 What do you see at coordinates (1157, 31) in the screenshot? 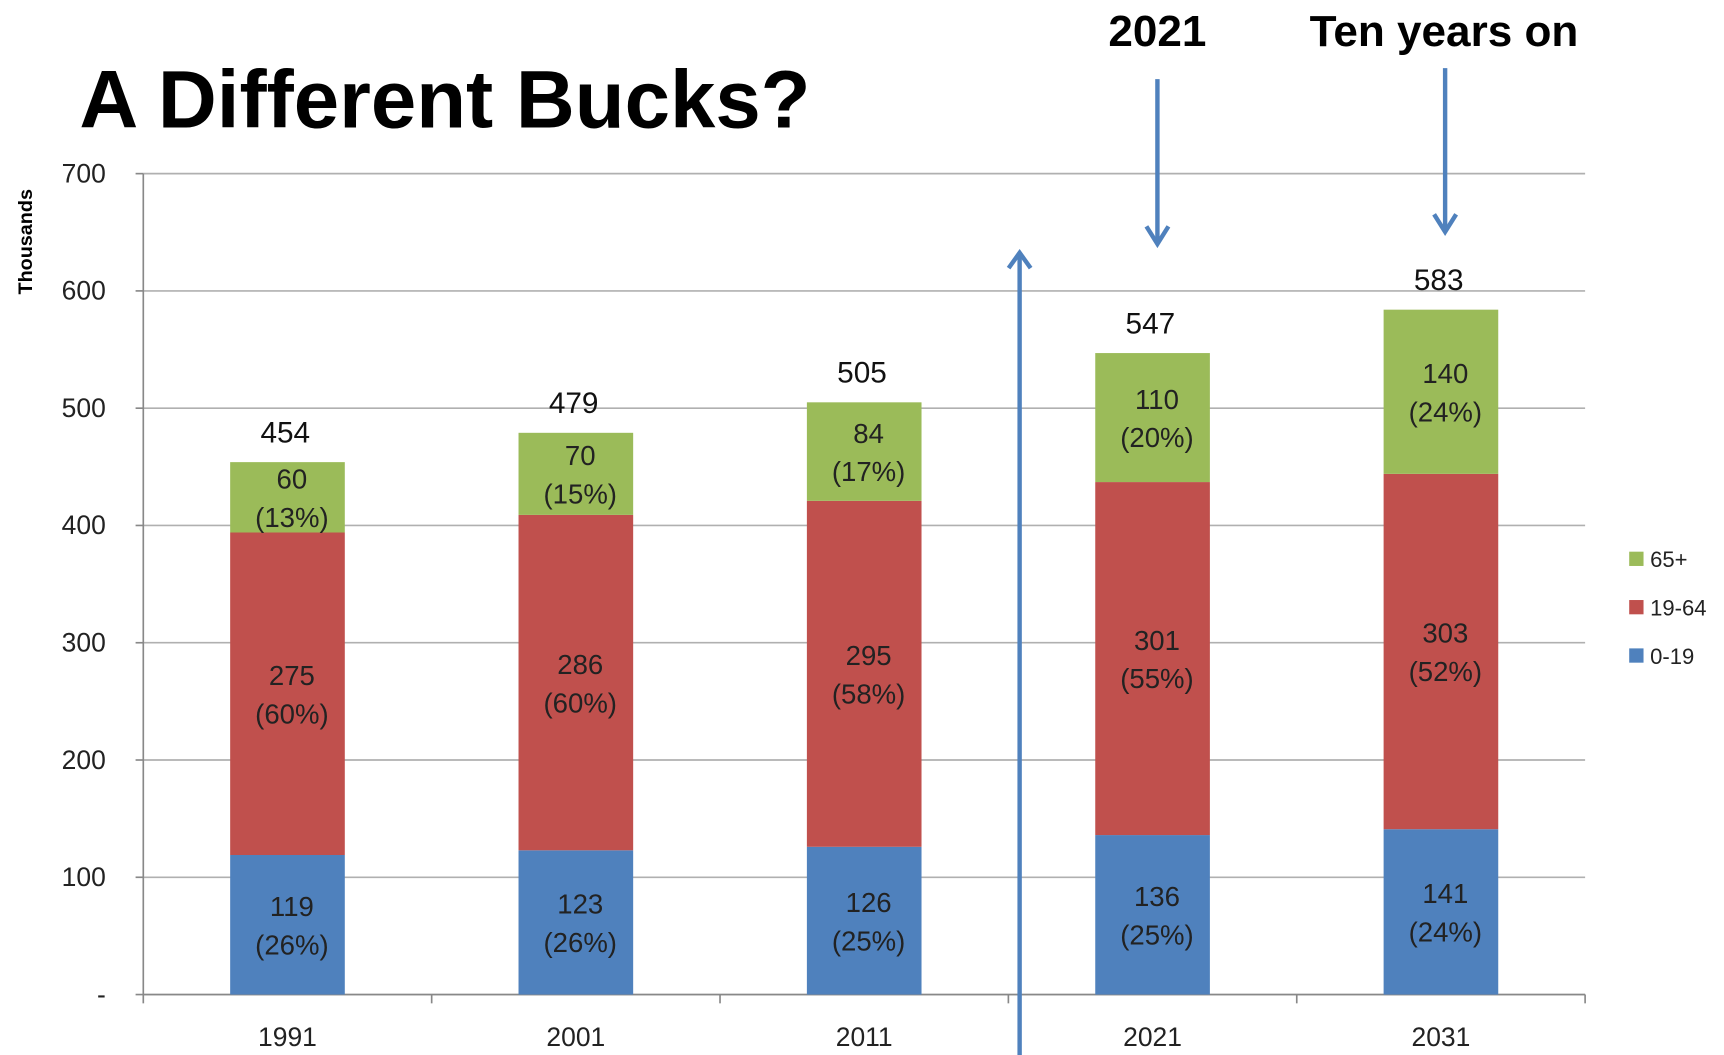
I see `annotation: 2021` at bounding box center [1157, 31].